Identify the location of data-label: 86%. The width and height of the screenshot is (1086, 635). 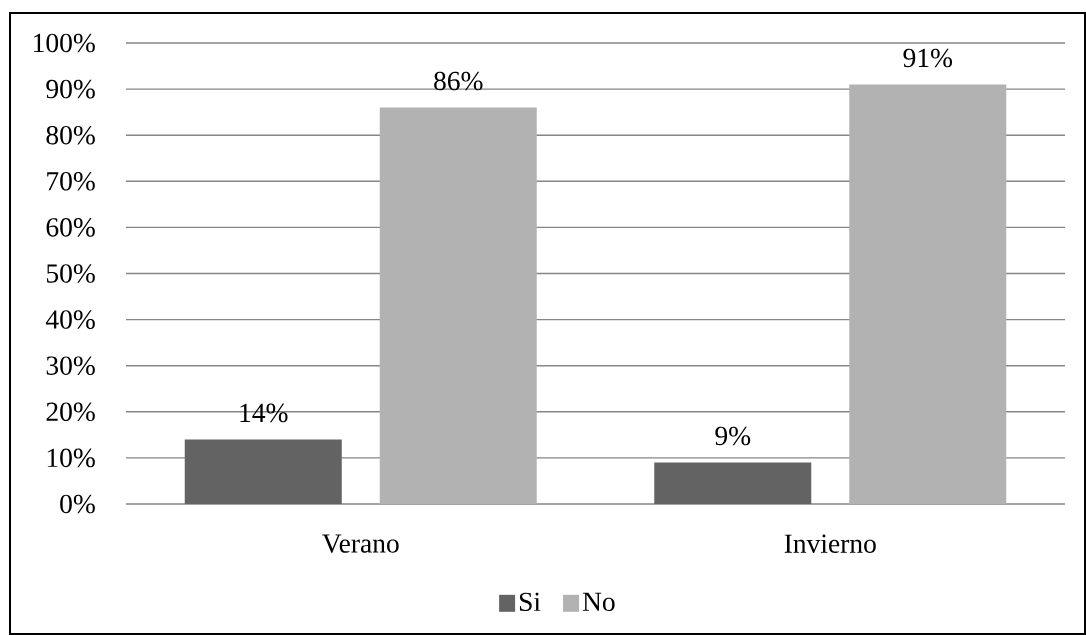
(458, 81).